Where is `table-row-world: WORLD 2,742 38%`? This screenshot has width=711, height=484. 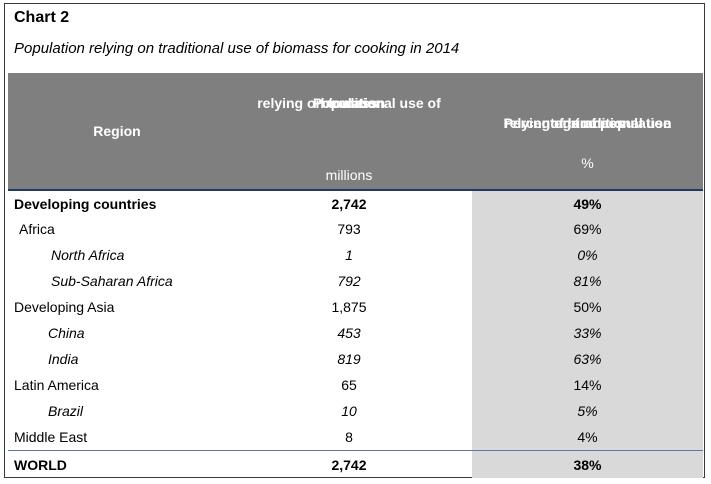 table-row-world: WORLD 2,742 38% is located at coordinates (355, 464).